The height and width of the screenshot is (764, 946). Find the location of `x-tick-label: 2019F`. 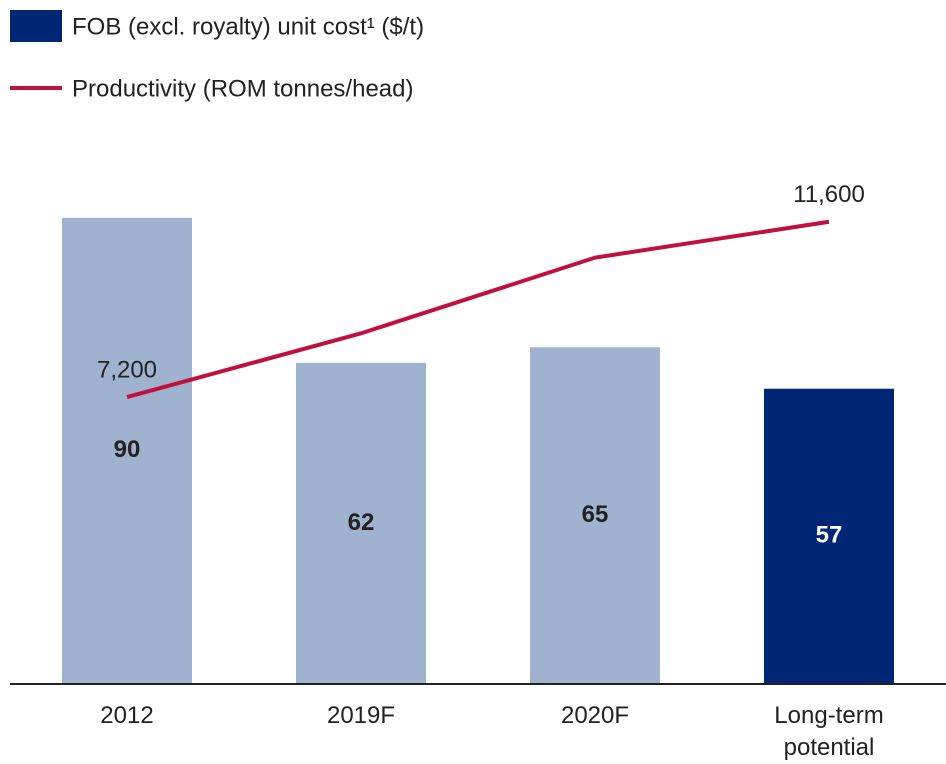

x-tick-label: 2019F is located at coordinates (361, 715).